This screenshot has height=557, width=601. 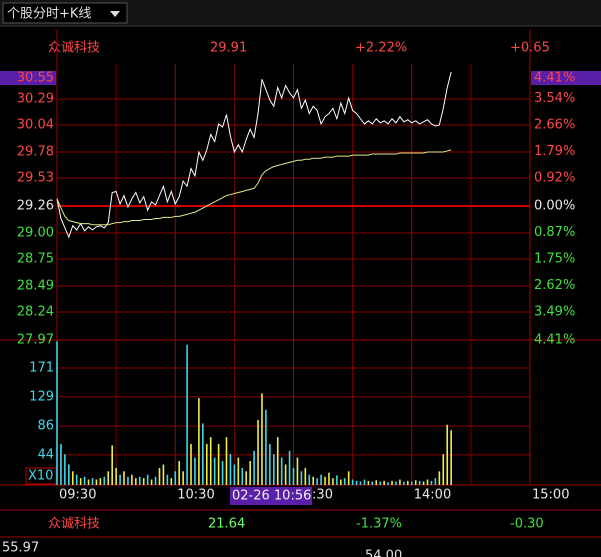 I want to click on unit-box, so click(x=41, y=476).